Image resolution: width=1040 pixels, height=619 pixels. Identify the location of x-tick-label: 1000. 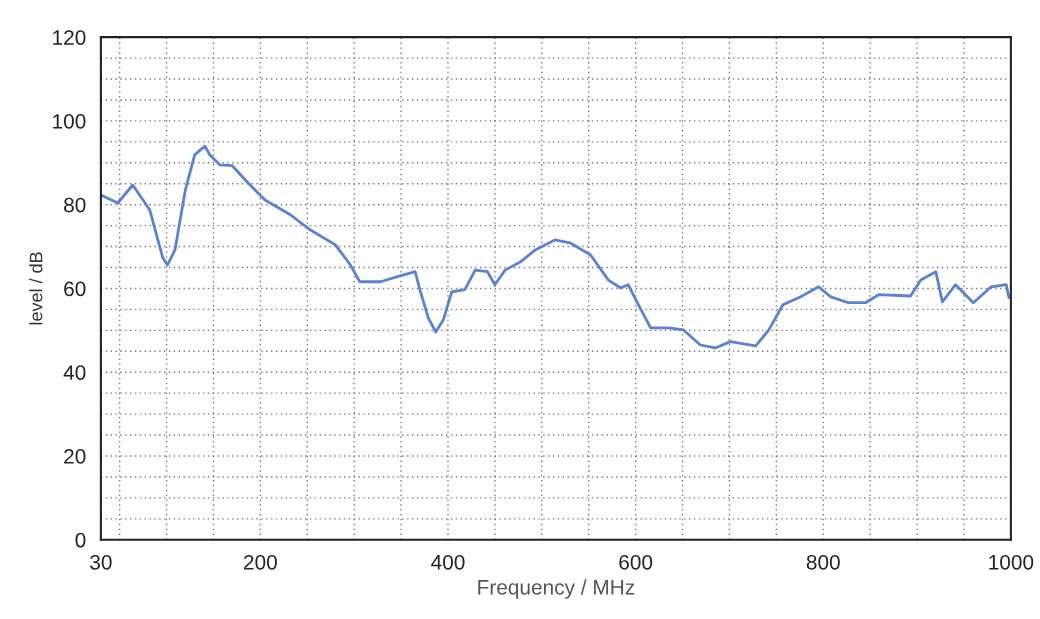
(1011, 562).